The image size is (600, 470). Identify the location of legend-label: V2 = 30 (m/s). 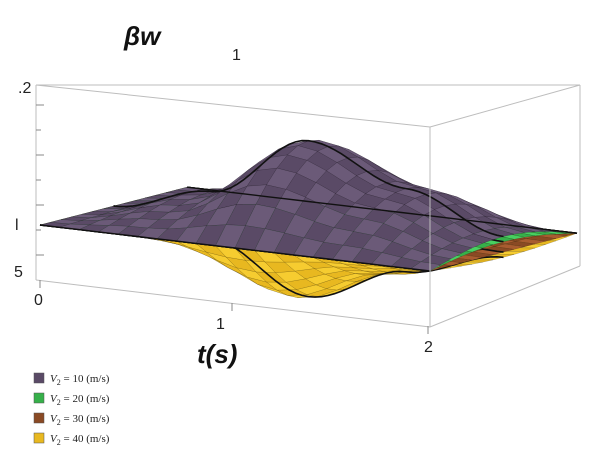
(80, 420).